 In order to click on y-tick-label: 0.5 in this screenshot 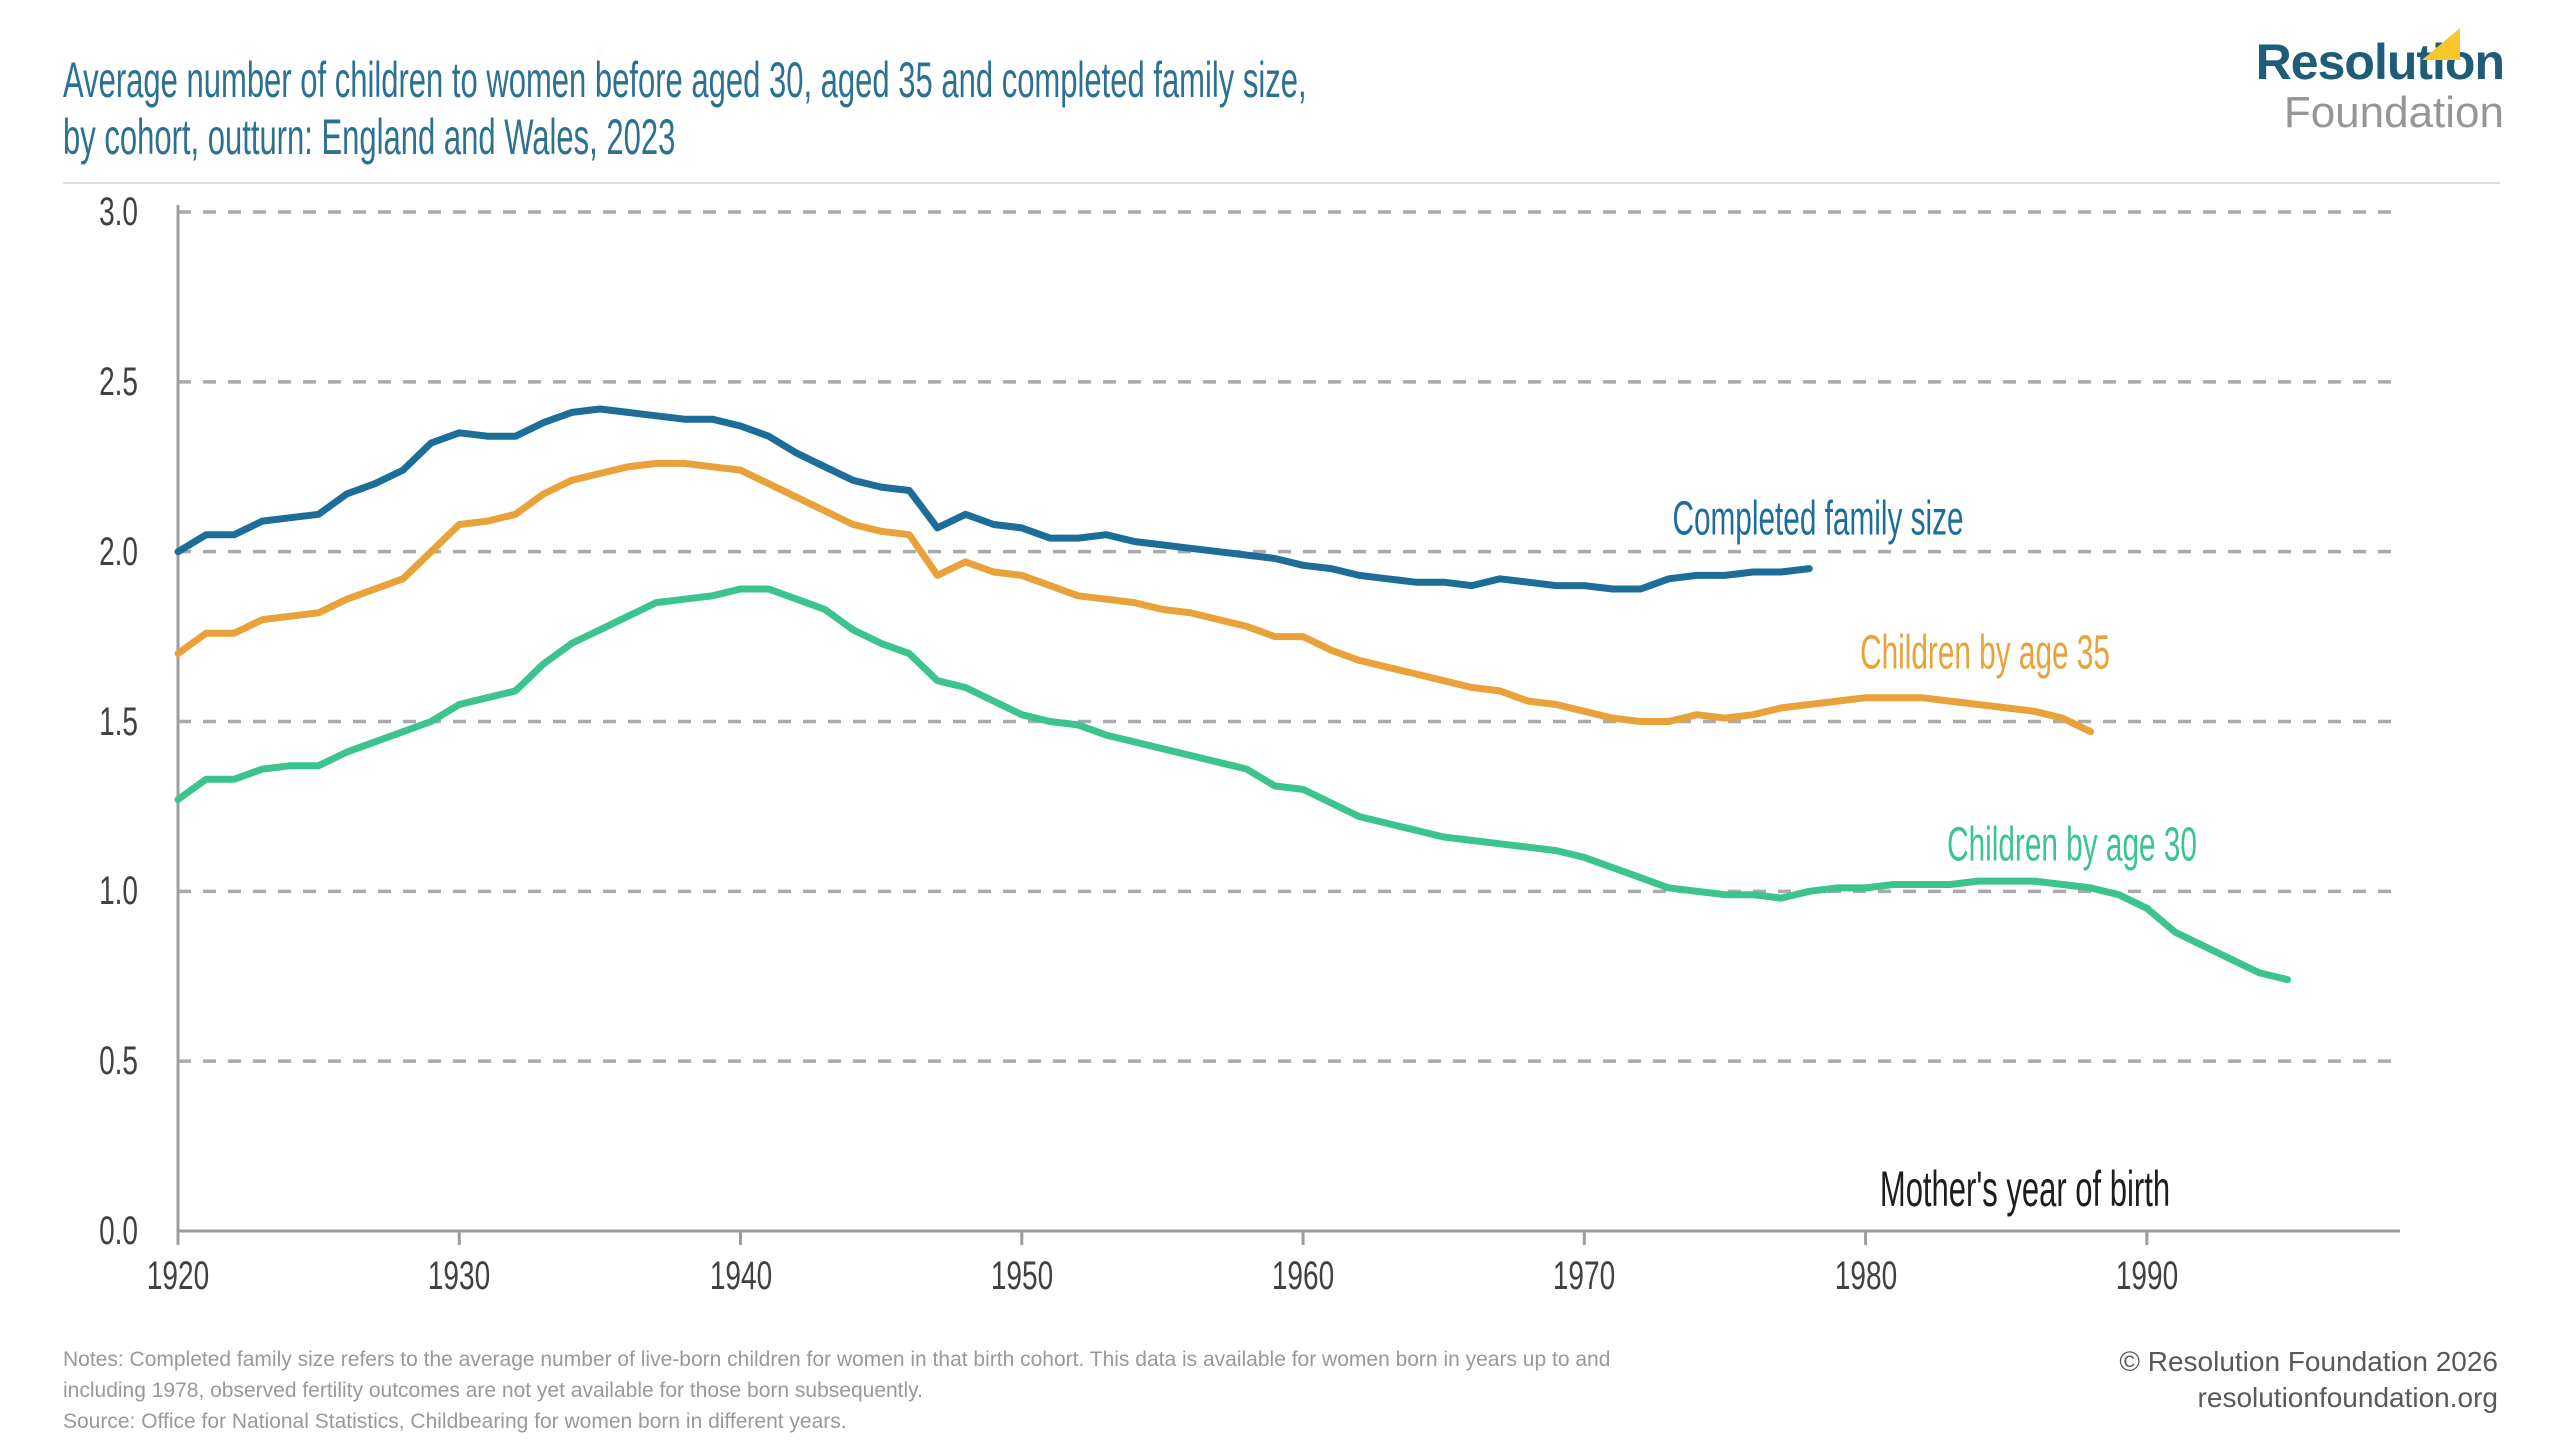, I will do `click(118, 1061)`.